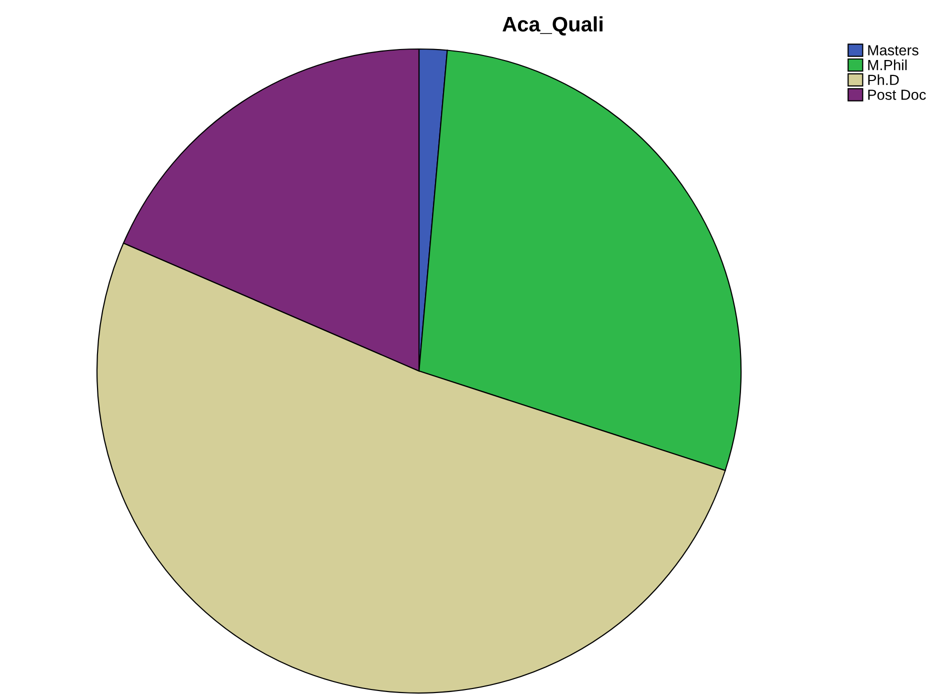 This screenshot has height=697, width=933. Describe the element at coordinates (887, 65) in the screenshot. I see `legend-label: M.Phil` at that location.